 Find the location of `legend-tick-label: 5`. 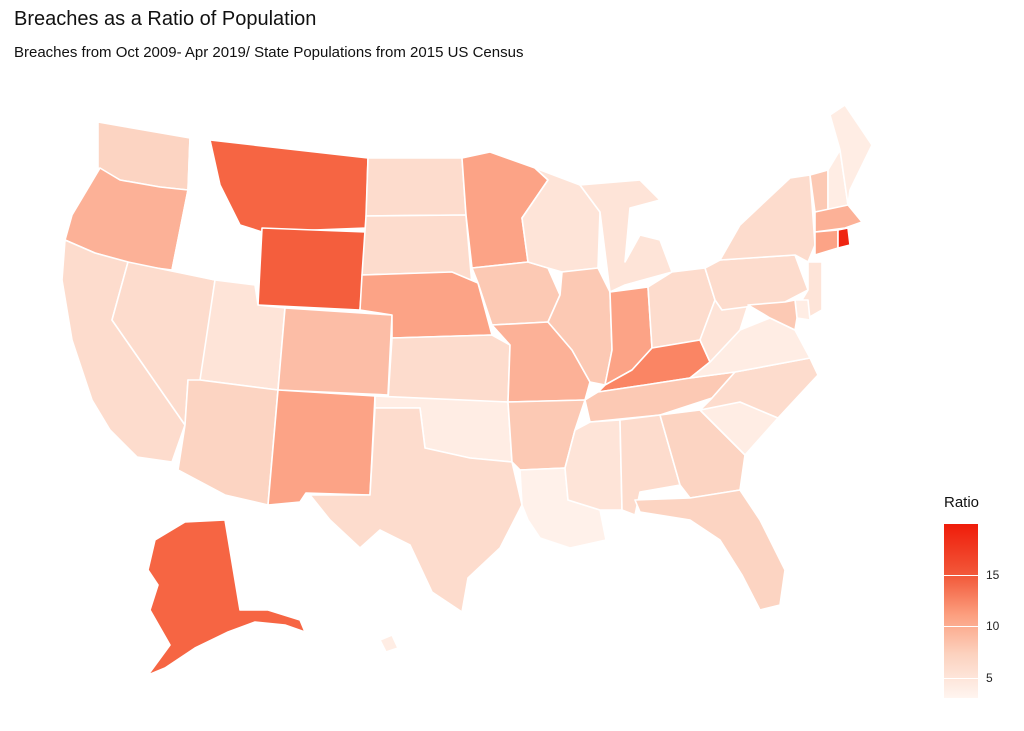

legend-tick-label: 5 is located at coordinates (989, 677).